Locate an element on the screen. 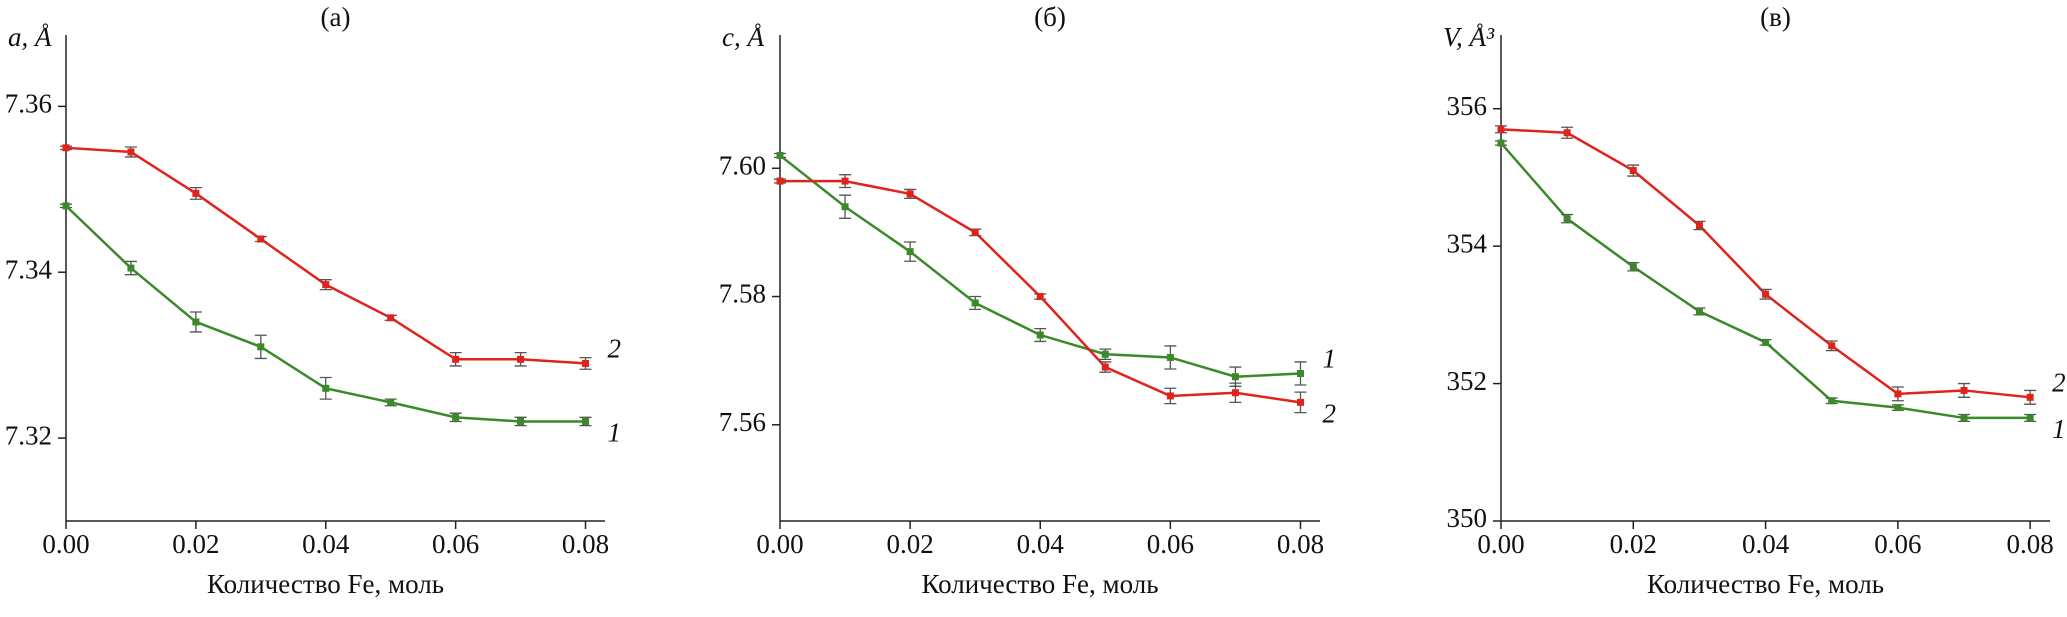  panel-title: (в) is located at coordinates (1775, 17).